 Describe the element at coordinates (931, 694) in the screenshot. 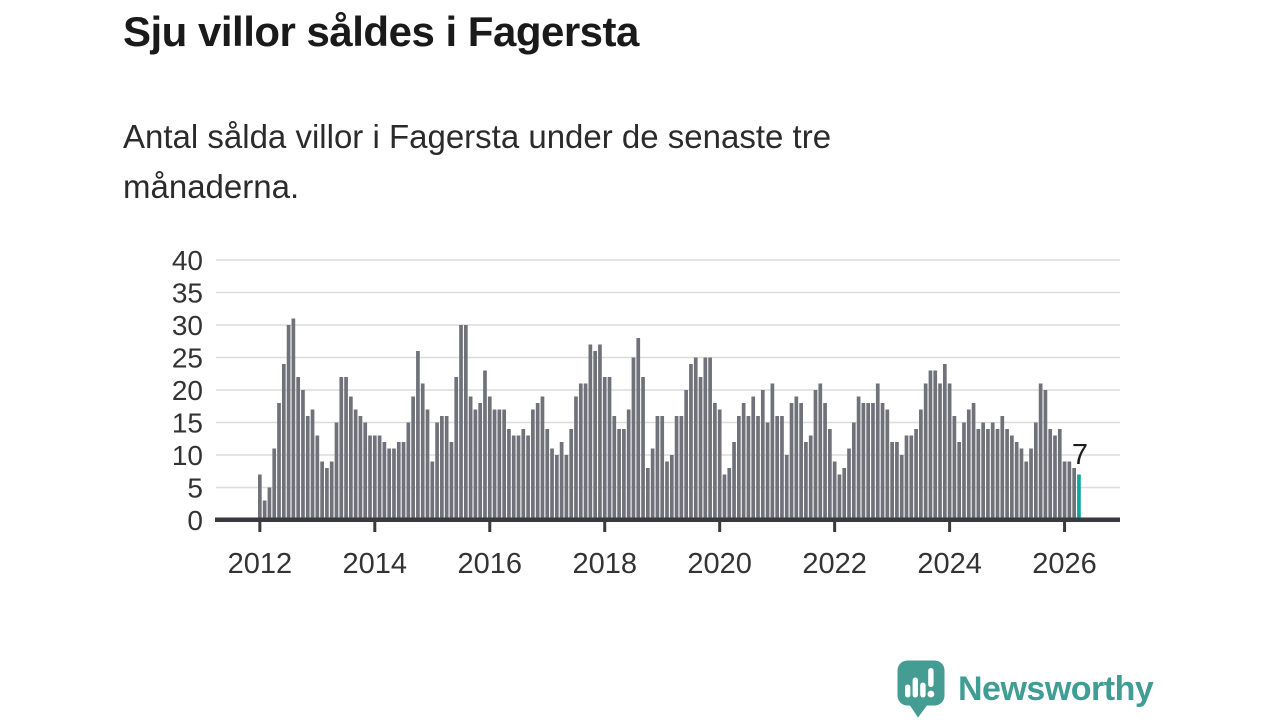

I see `logo-exclamation-dot` at that location.